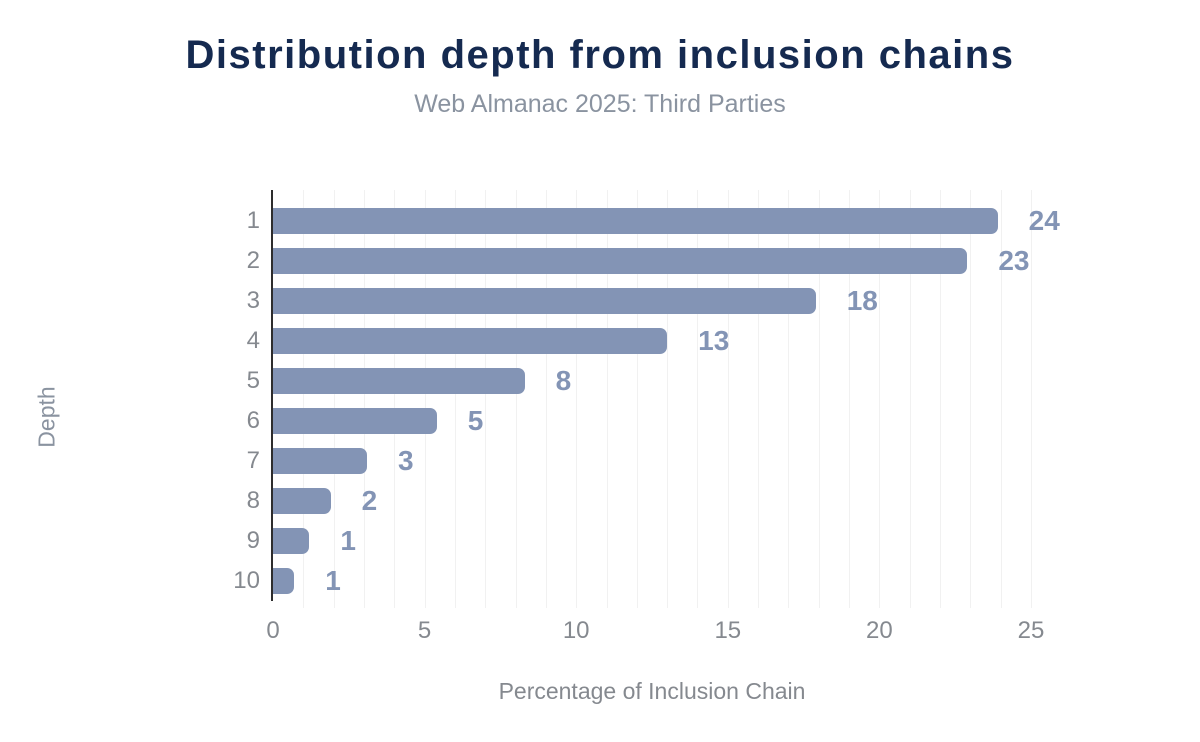 The width and height of the screenshot is (1200, 742). Describe the element at coordinates (1014, 260) in the screenshot. I see `bar-value-label: 23` at that location.